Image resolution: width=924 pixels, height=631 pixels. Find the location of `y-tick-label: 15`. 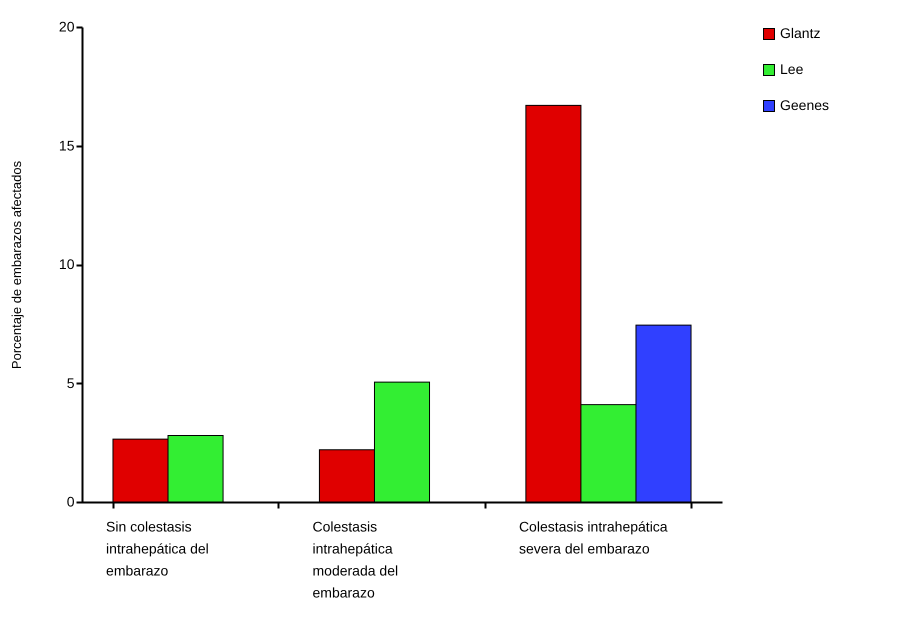

y-tick-label: 15 is located at coordinates (66, 145).